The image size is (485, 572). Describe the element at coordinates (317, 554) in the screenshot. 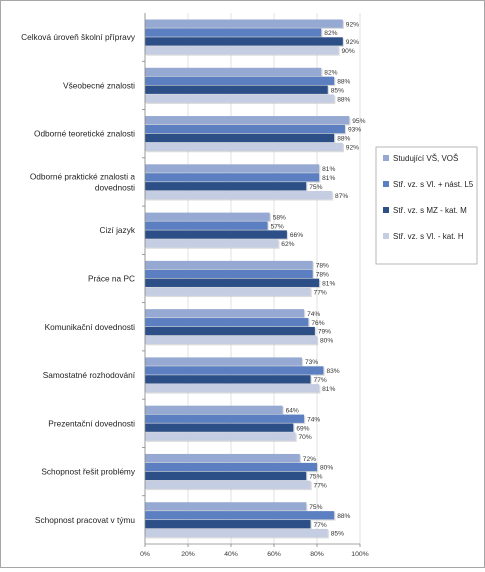

I see `x-tick-label: 80%` at that location.